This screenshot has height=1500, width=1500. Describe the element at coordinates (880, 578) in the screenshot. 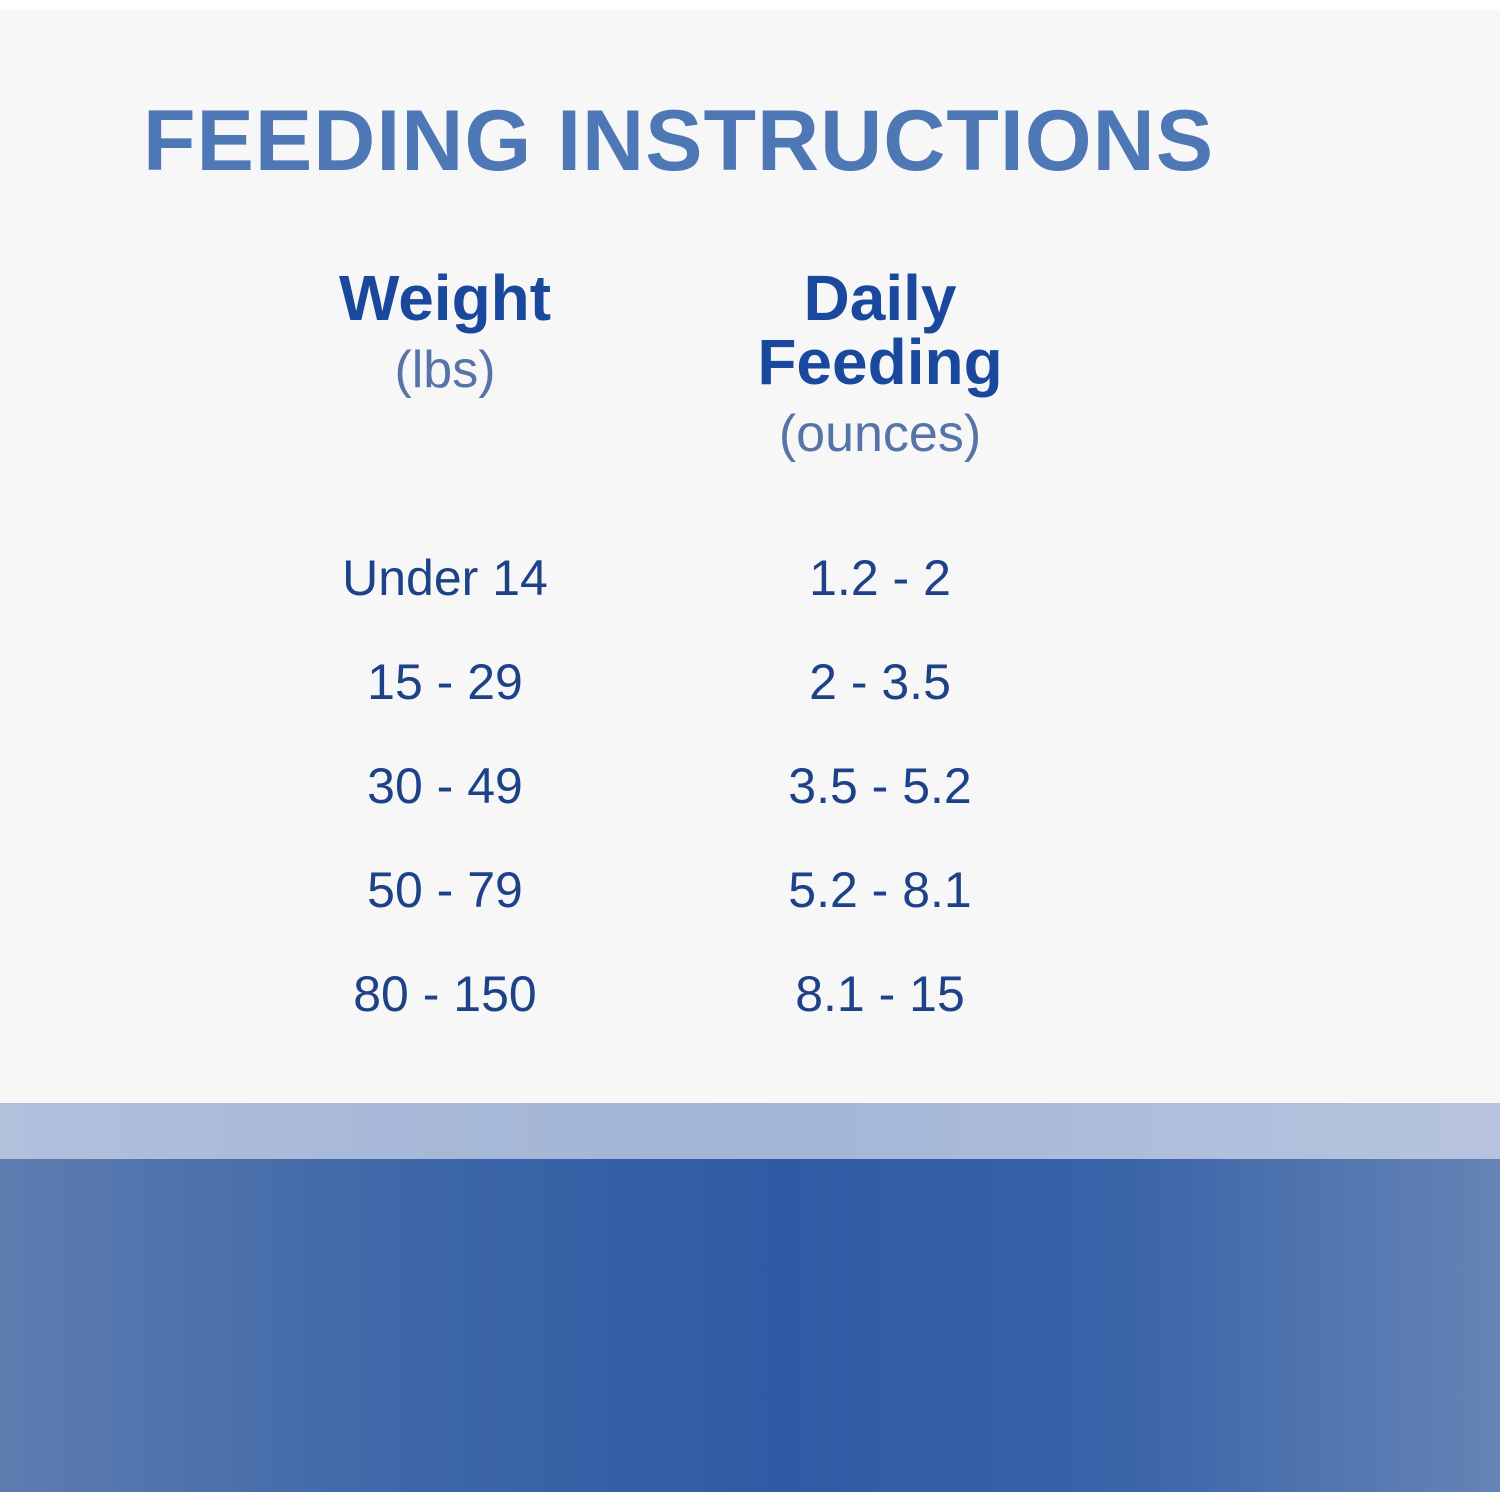

I see `feeding-cell: 1.2 - 2` at that location.